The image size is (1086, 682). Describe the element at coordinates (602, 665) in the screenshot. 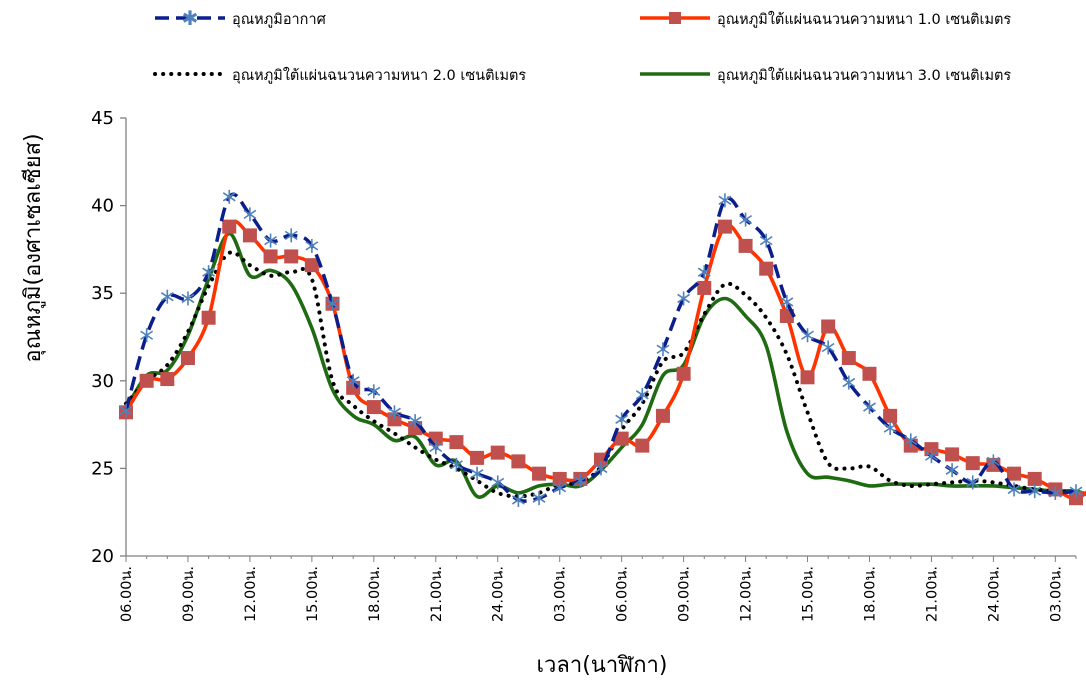

I see `x-axis-title: เวลา(นาฬิกา)` at that location.